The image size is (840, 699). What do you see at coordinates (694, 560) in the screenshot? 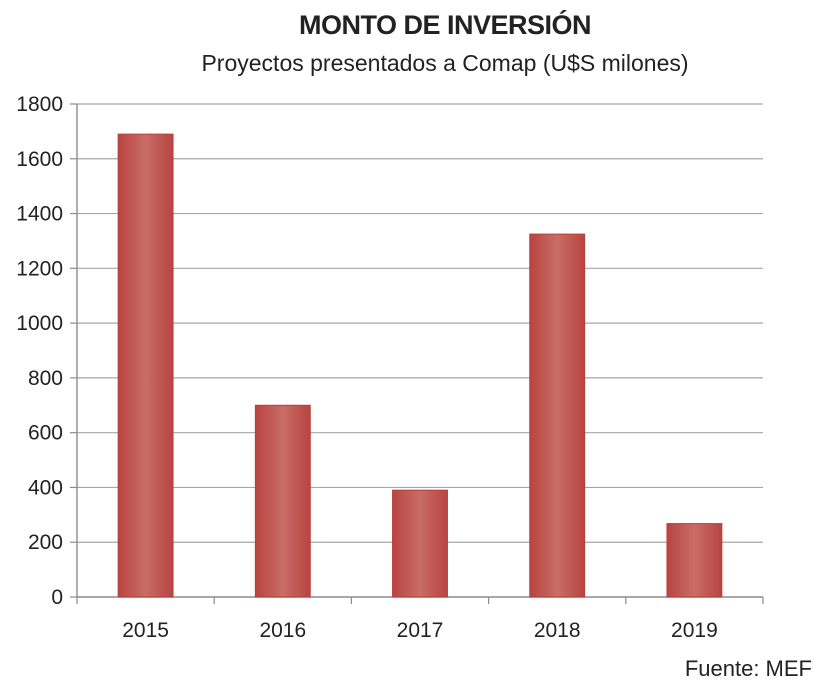
I see `bar-2019` at bounding box center [694, 560].